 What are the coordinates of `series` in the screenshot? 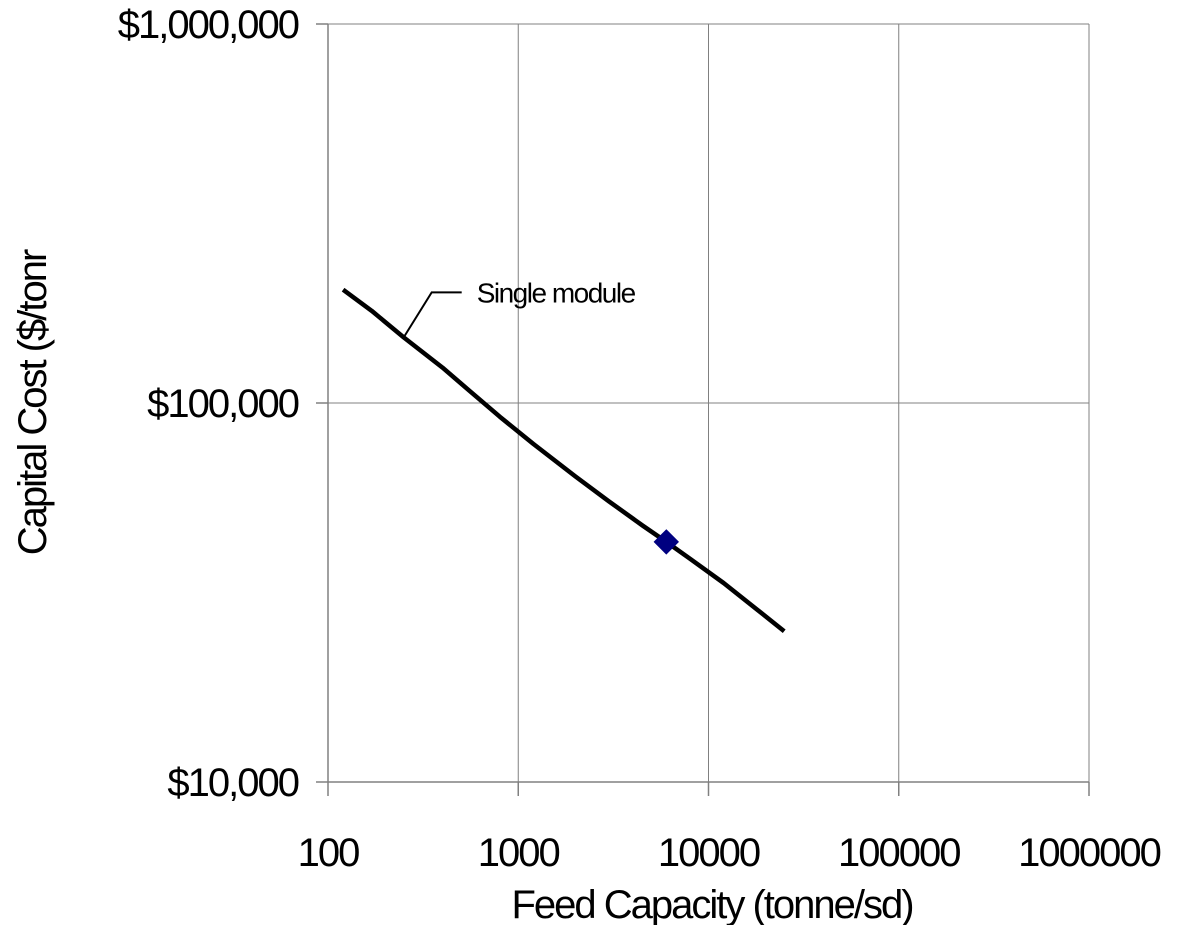 It's located at (563, 460).